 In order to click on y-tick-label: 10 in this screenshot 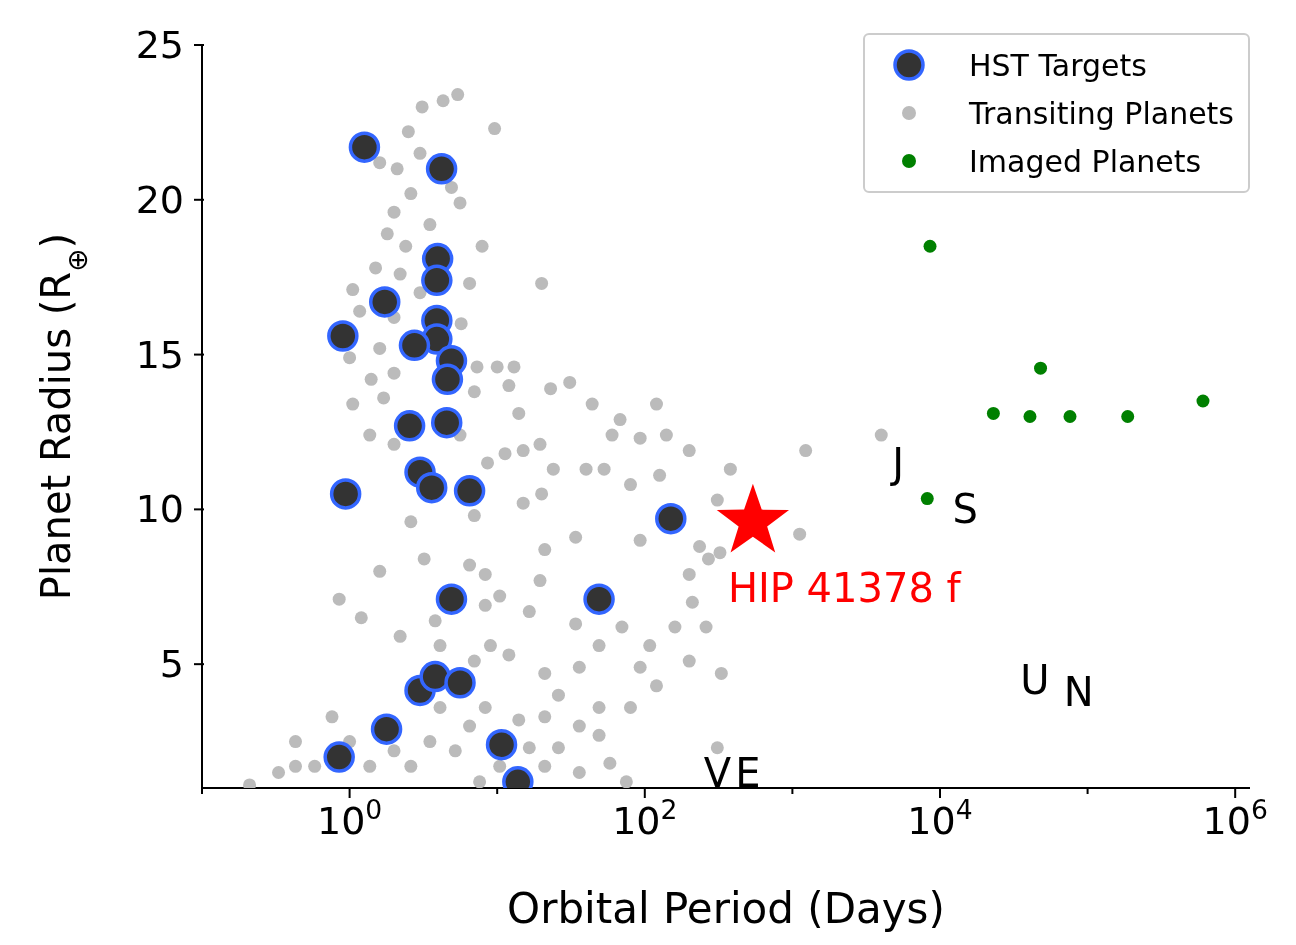, I will do `click(159, 509)`.